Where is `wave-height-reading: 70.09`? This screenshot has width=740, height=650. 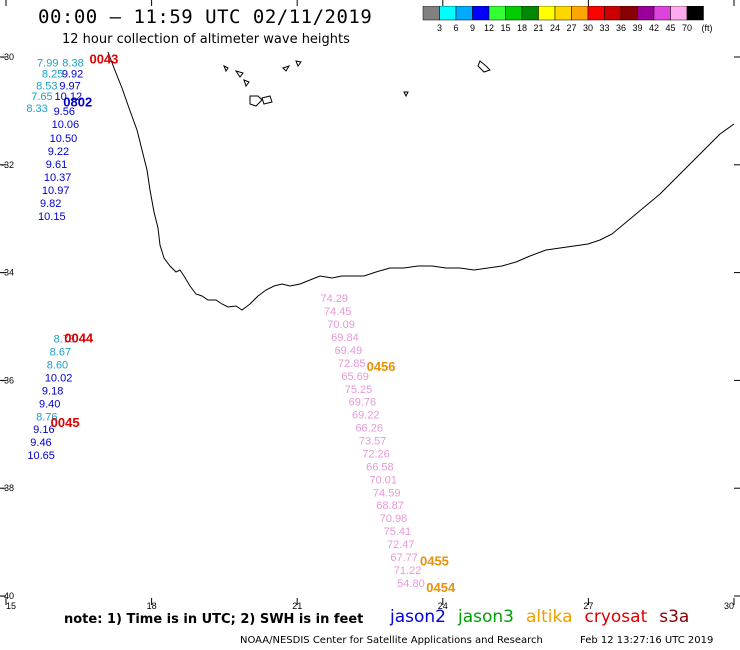
wave-height-reading: 70.09 is located at coordinates (341, 325).